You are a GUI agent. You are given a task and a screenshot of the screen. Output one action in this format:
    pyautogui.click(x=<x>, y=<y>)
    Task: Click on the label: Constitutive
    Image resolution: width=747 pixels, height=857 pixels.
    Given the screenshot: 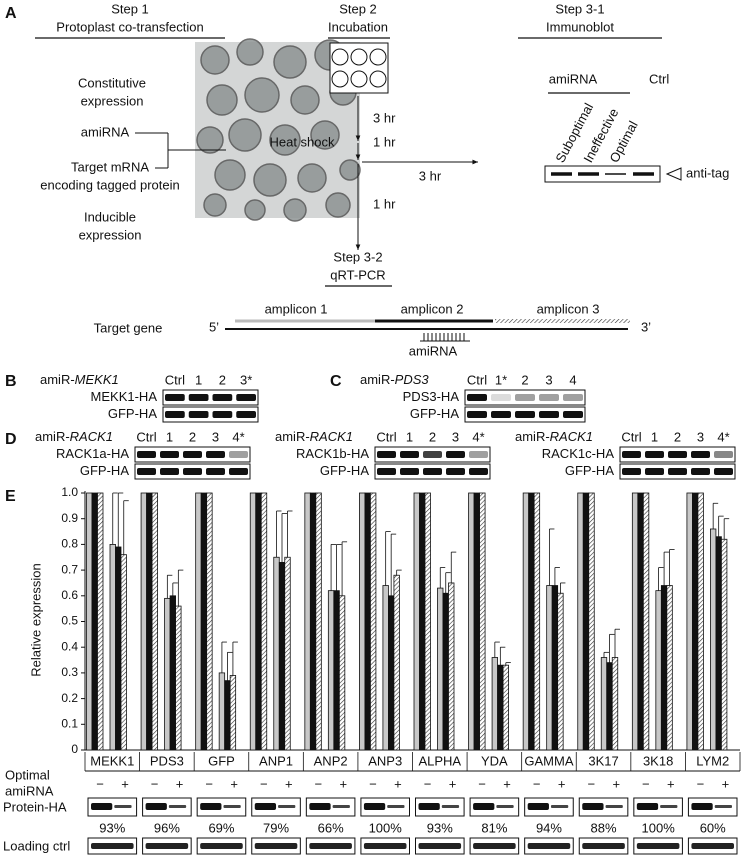 What is the action you would take?
    pyautogui.click(x=112, y=82)
    